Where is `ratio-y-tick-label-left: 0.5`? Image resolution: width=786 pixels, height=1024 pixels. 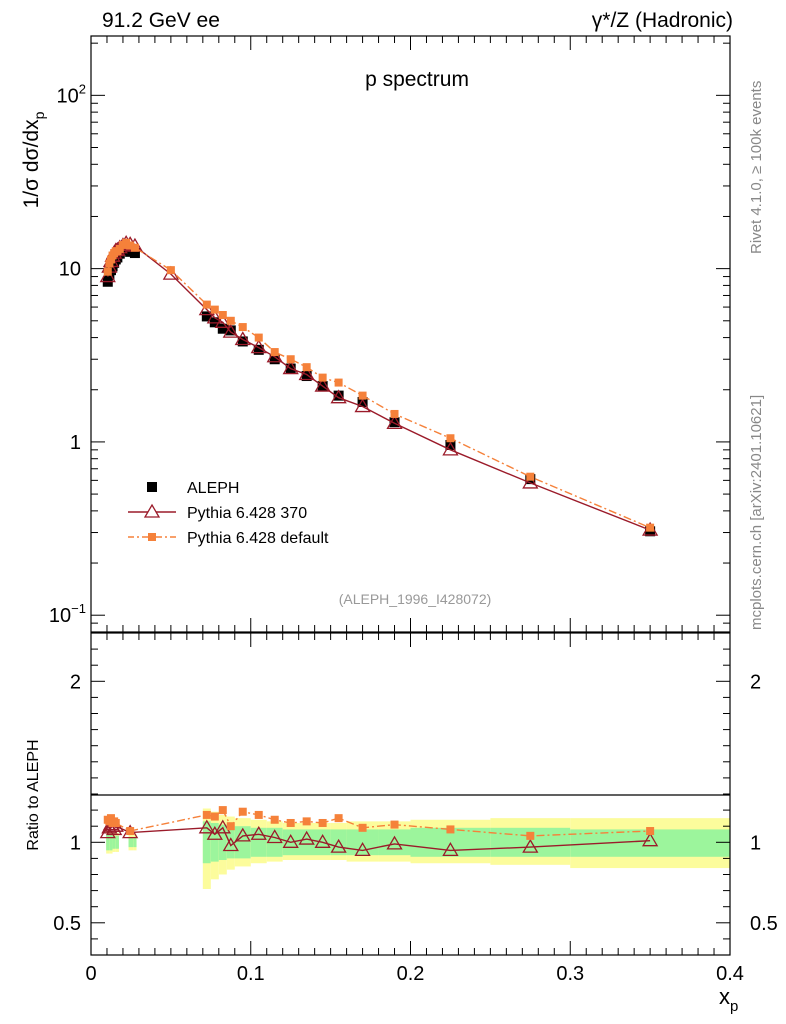 ratio-y-tick-label-left: 0.5 is located at coordinates (67, 924).